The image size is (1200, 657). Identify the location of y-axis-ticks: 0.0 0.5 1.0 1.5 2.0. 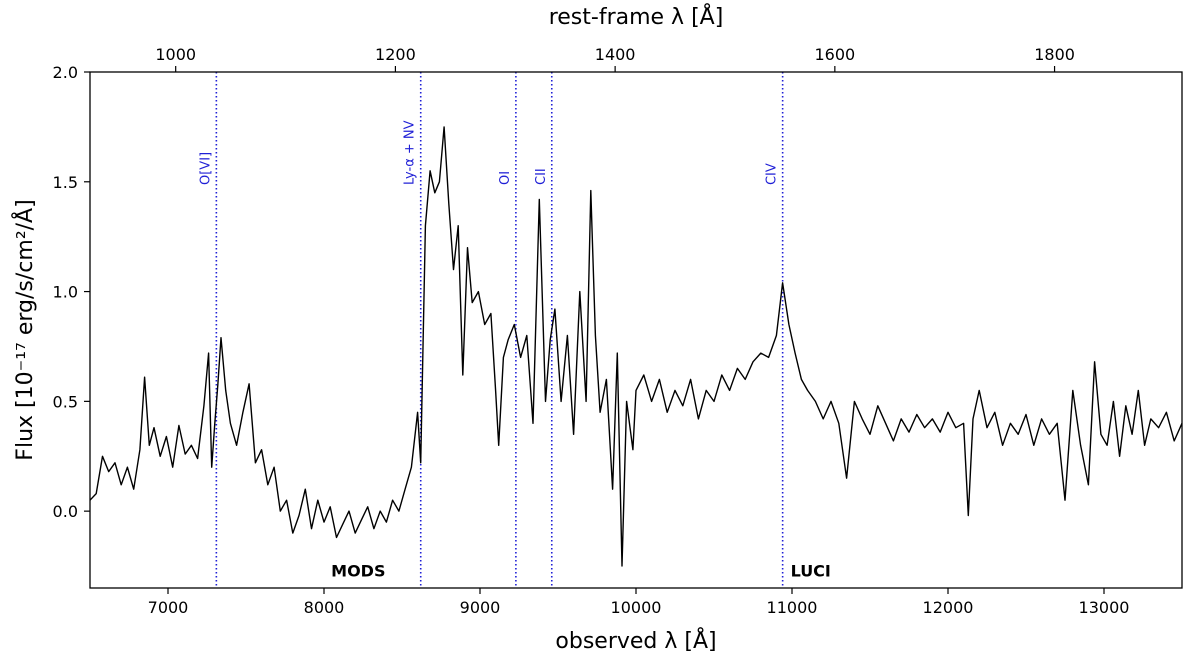
(71, 292).